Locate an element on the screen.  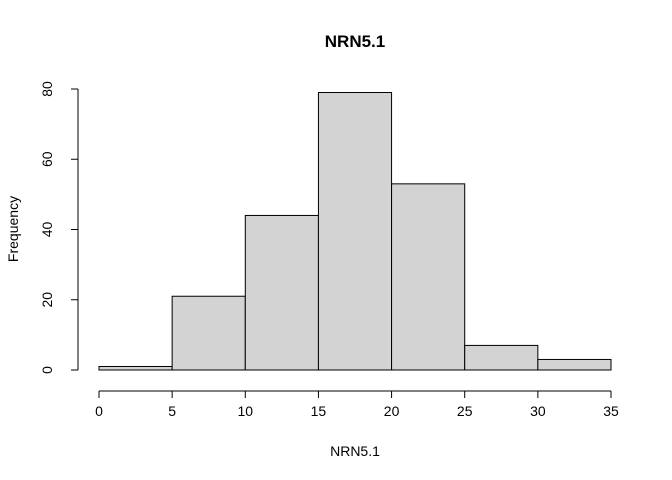
x-axis: 0 5 10 15 20 25 30 35 is located at coordinates (357, 404).